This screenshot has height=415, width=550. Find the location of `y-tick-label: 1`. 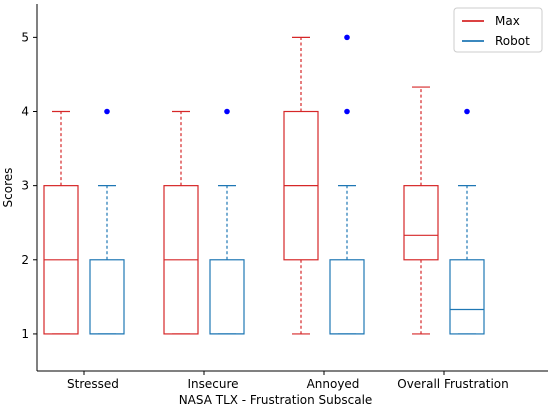

y-tick-label: 1 is located at coordinates (25, 334).